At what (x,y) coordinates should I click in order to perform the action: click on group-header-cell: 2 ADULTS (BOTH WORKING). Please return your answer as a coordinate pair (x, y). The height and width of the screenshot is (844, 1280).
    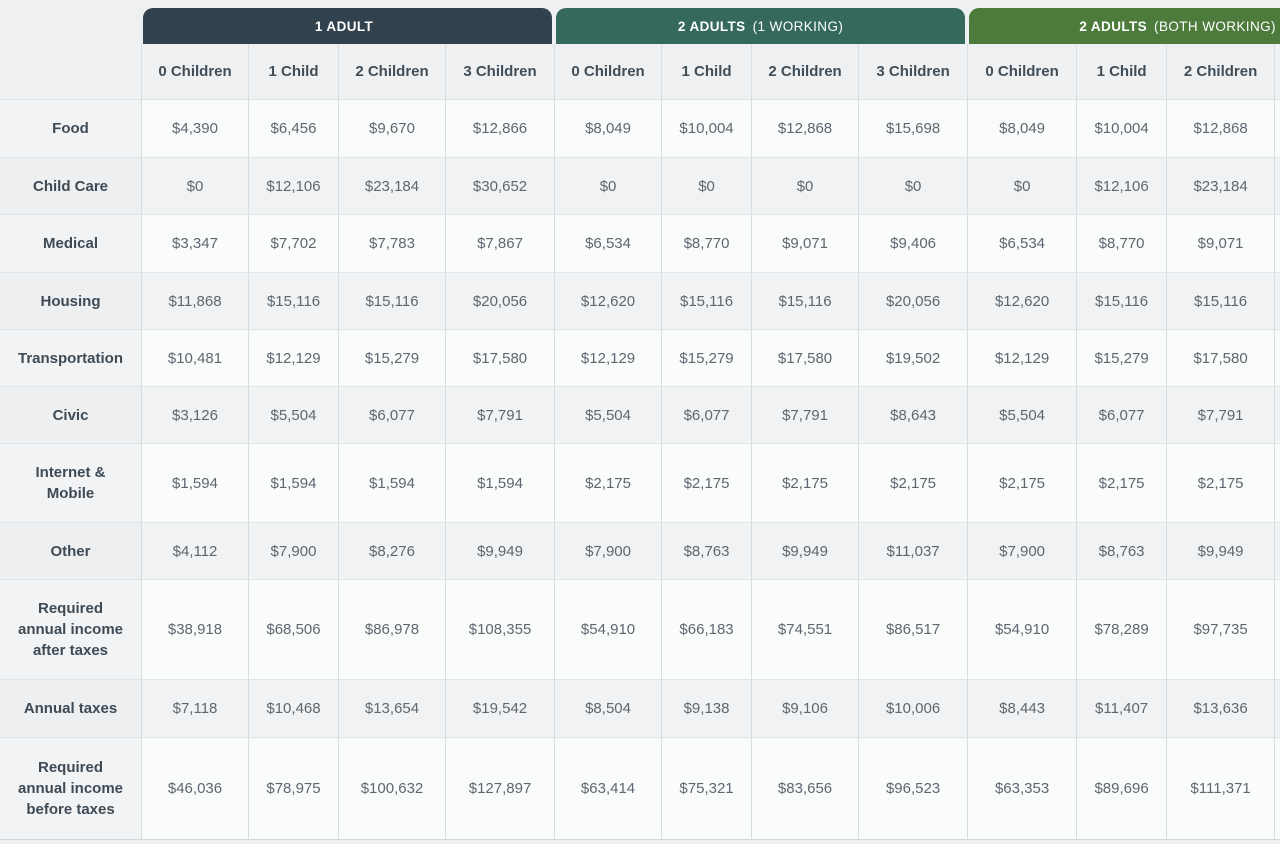
    Looking at the image, I should click on (1123, 22).